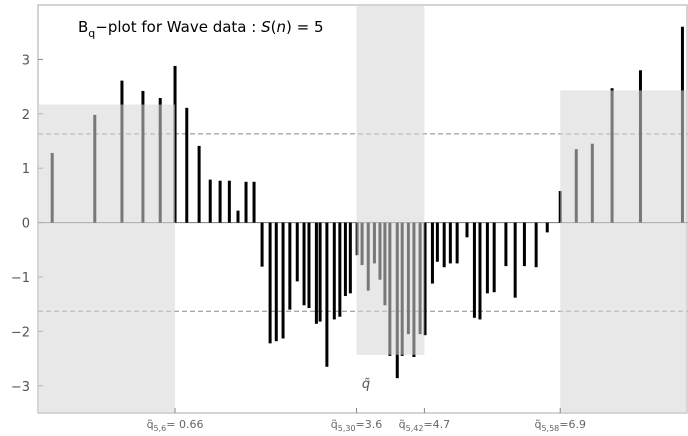 The image size is (688, 436). What do you see at coordinates (20, 387) in the screenshot?
I see `y-tick-label: −3` at bounding box center [20, 387].